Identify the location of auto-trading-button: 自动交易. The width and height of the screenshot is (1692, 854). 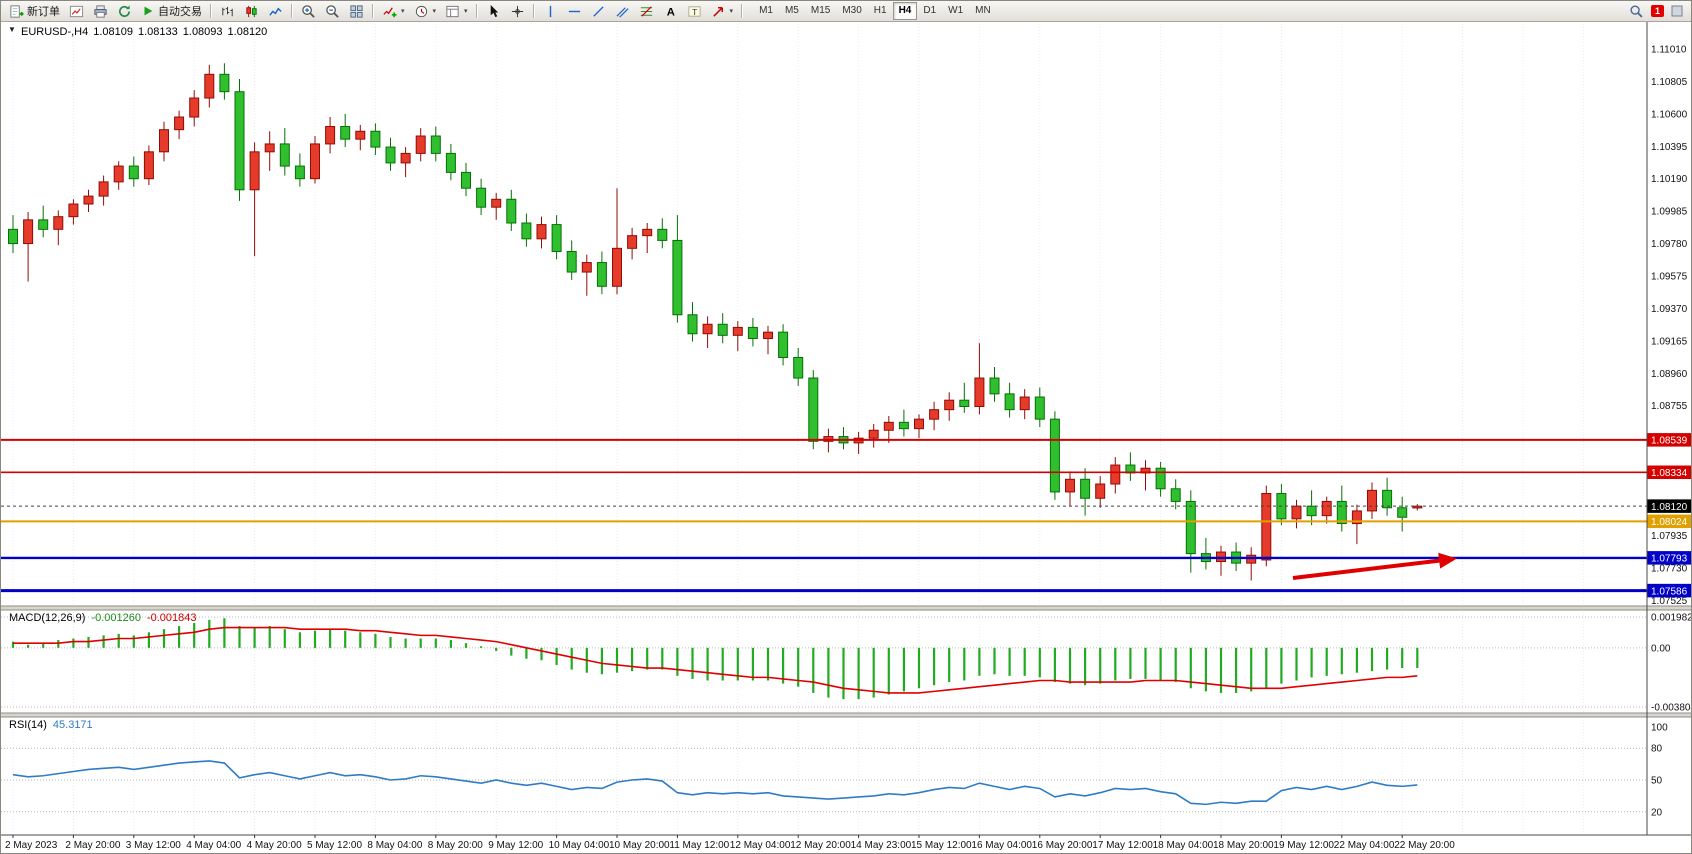
(171, 11).